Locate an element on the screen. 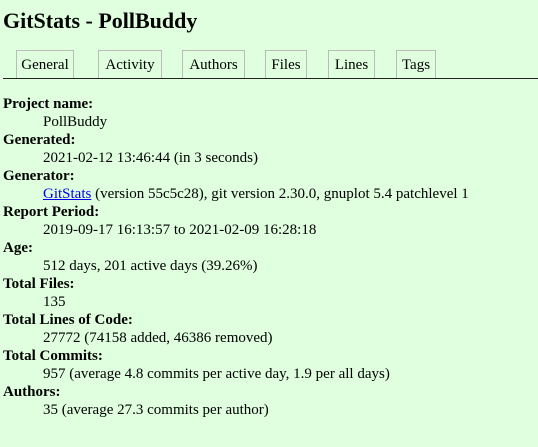 This screenshot has width=538, height=447. generated-label: Generated: is located at coordinates (39, 140).